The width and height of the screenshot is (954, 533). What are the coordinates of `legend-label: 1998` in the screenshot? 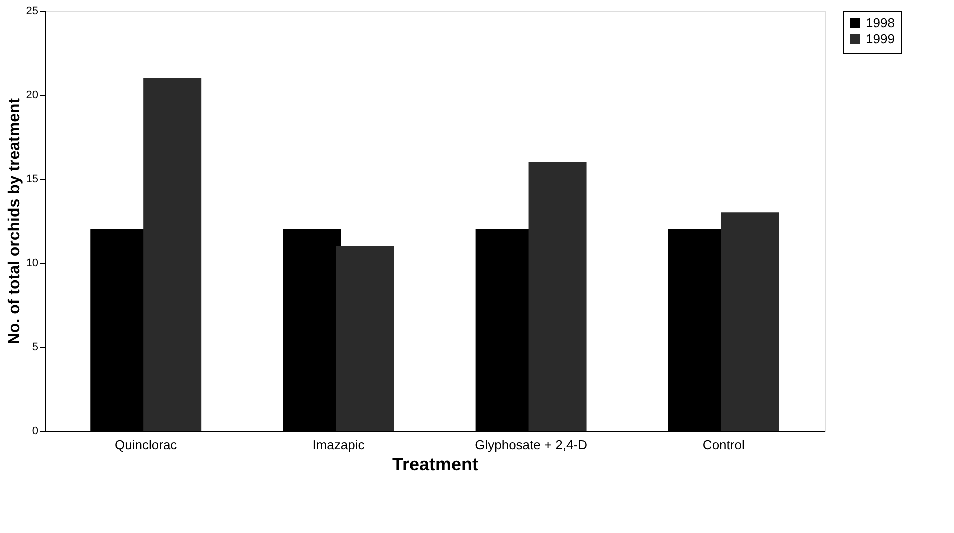 It's located at (880, 23).